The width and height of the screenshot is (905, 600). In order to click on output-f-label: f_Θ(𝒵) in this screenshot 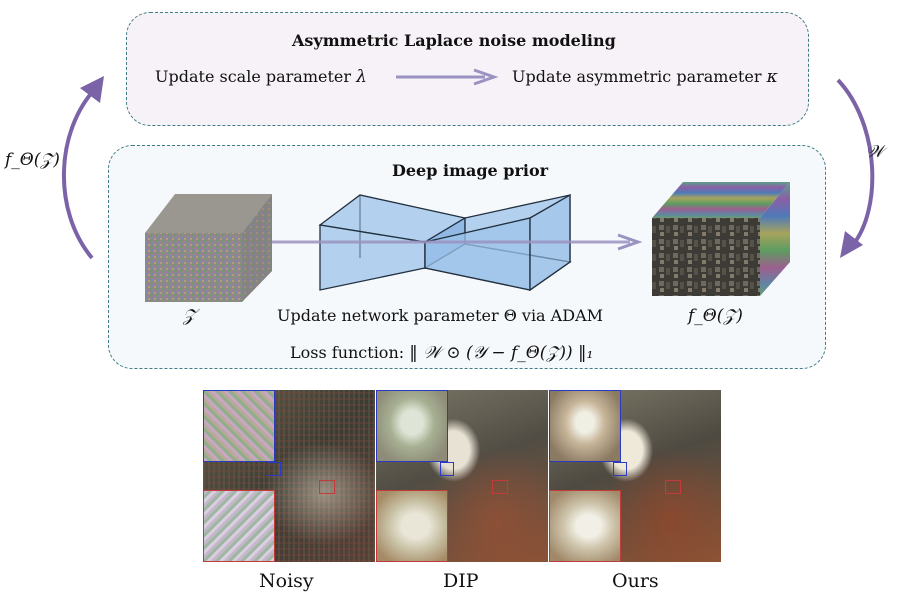, I will do `click(715, 316)`.